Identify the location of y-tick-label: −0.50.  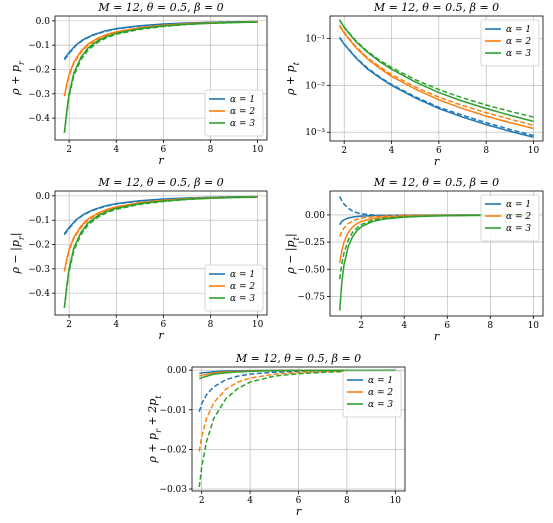
(311, 270).